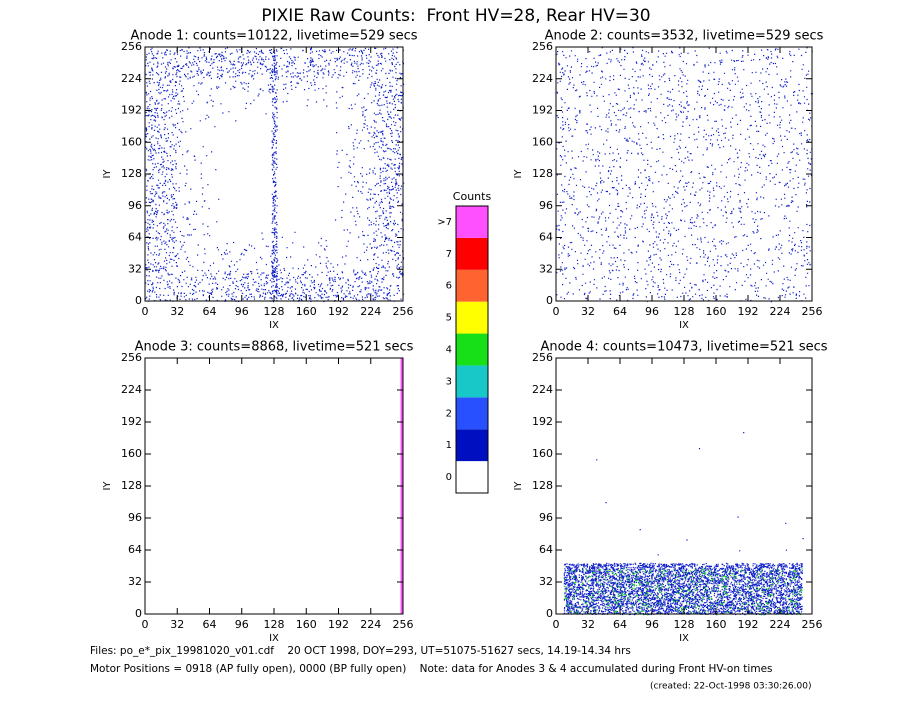 The image size is (913, 705). I want to click on panel-title: Anode 1: counts=10122, livetime=529 secs, so click(273, 36).